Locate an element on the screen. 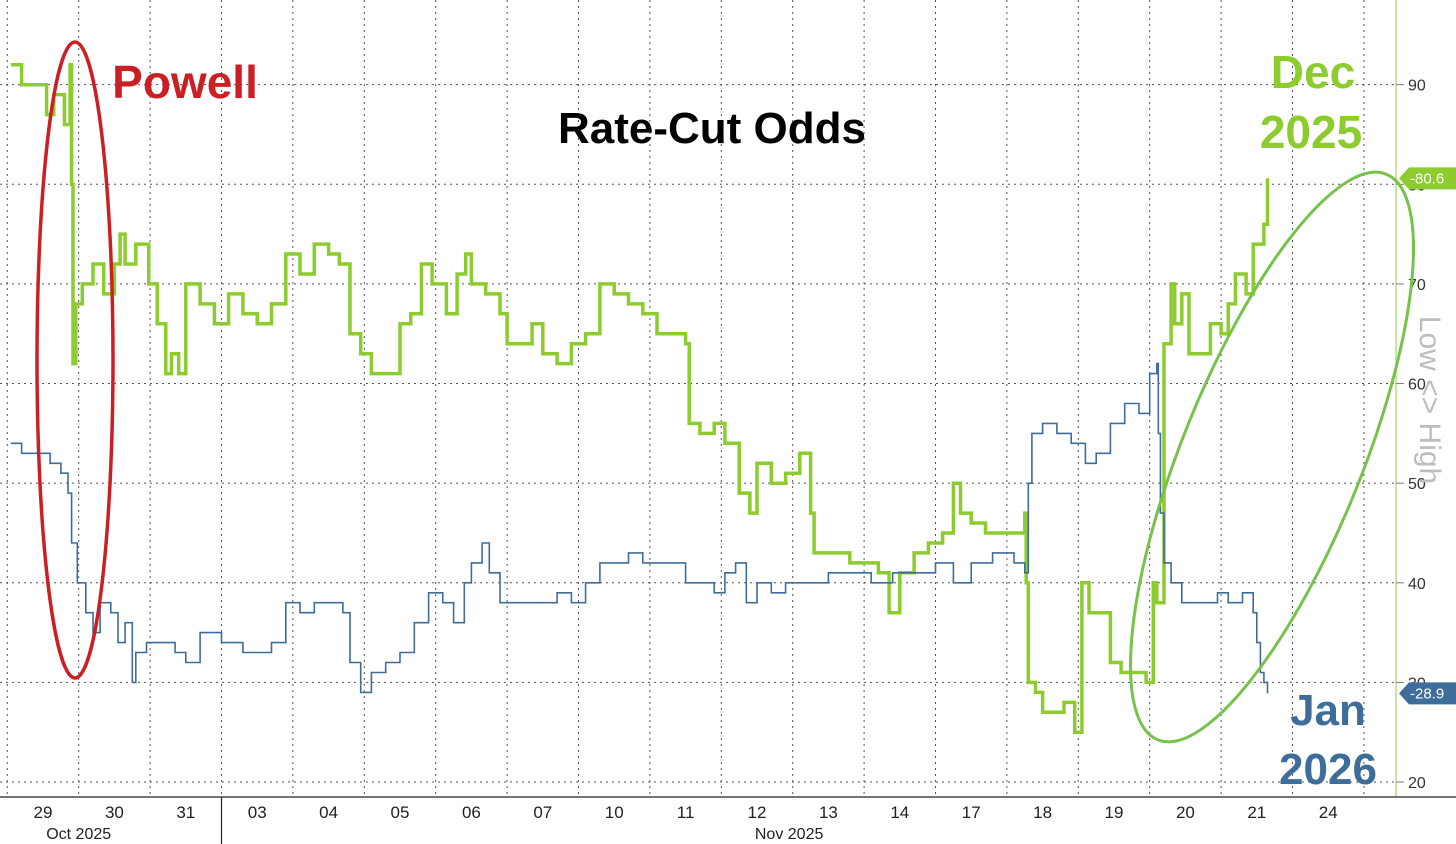  x-month-label: Oct 2025 is located at coordinates (78, 834).